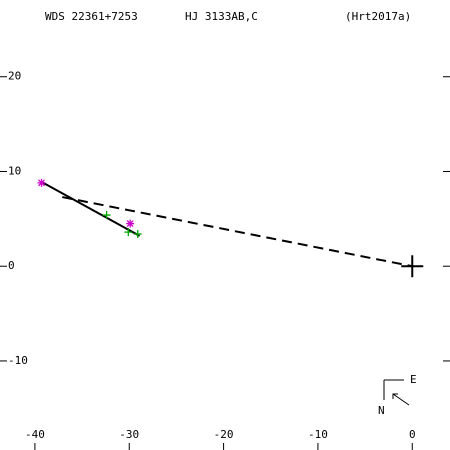 The image size is (450, 450). What do you see at coordinates (14, 170) in the screenshot?
I see `y-tick-label: 10` at bounding box center [14, 170].